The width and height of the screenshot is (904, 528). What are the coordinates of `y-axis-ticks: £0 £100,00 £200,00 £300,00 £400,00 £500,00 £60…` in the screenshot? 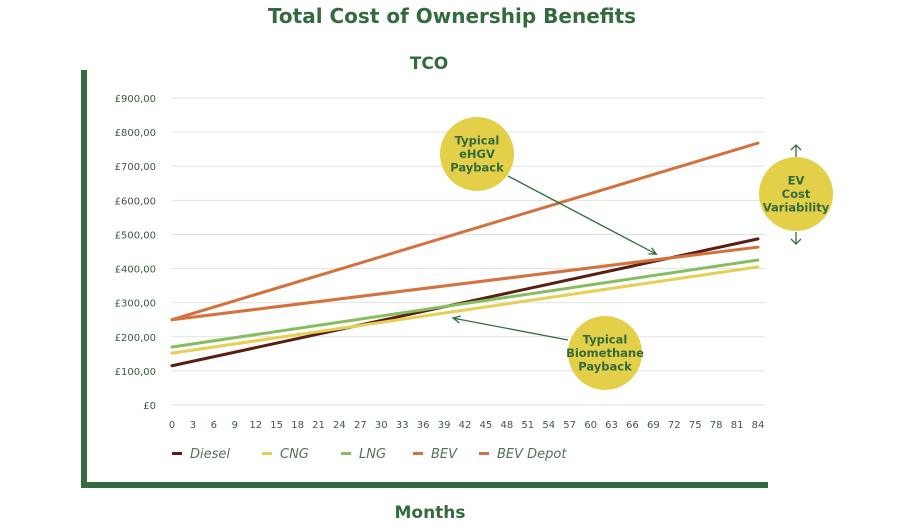 It's located at (135, 253).